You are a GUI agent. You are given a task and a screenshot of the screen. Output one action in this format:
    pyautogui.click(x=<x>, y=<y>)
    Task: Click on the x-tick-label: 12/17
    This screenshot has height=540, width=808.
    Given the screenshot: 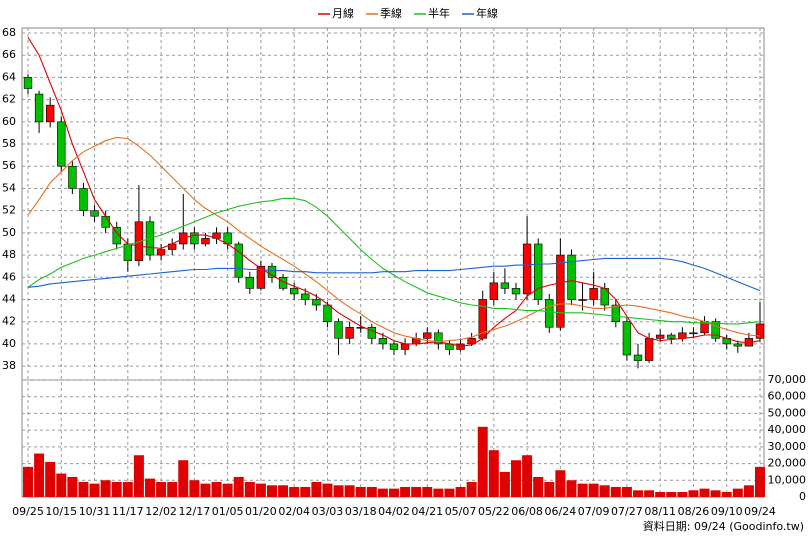 What is the action you would take?
    pyautogui.click(x=195, y=511)
    